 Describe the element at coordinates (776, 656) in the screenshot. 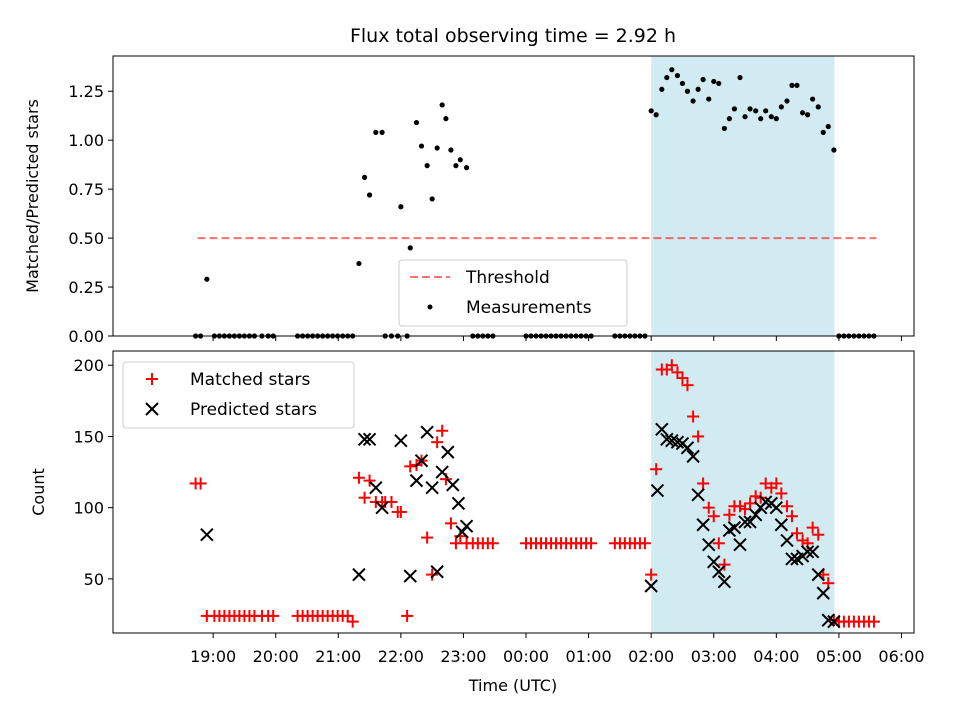

I see `count-x-tick-label: 04:00` at that location.